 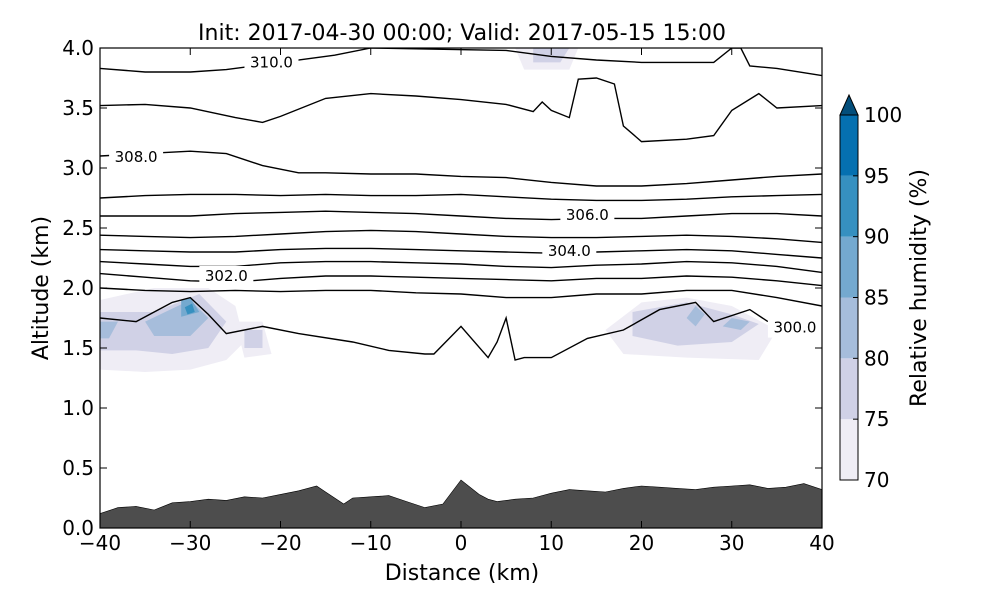 I want to click on contour-label-300: 300.0, so click(x=794, y=328).